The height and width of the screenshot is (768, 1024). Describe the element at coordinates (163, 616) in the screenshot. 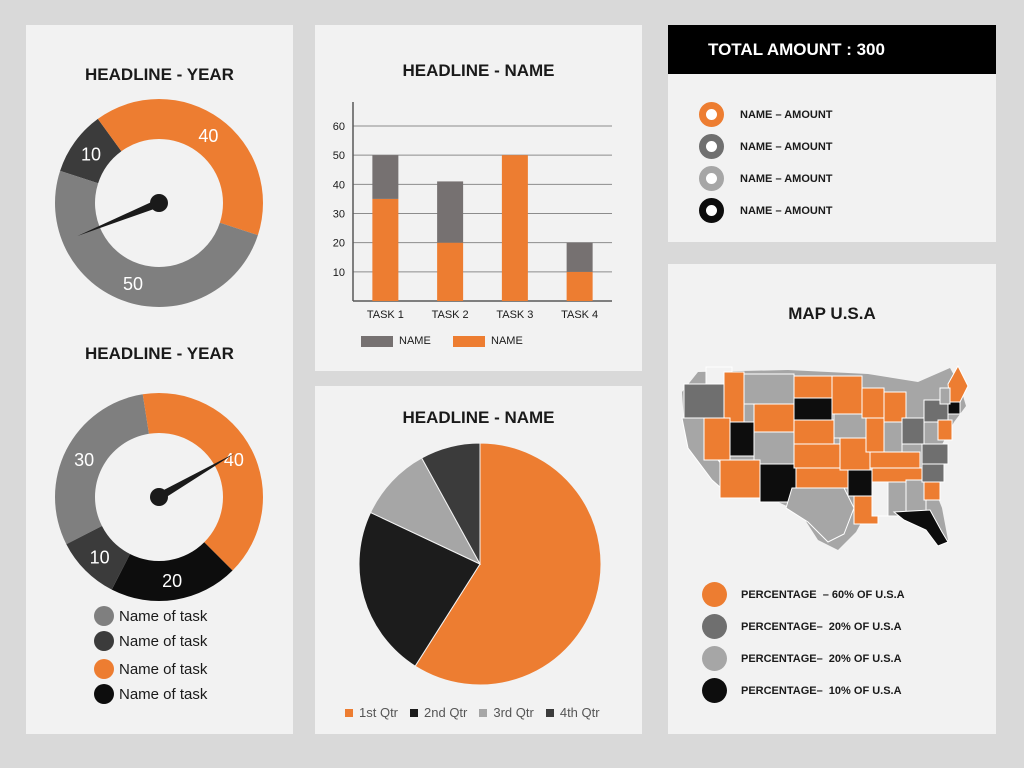

I see `task-legend-label: Name of task` at that location.